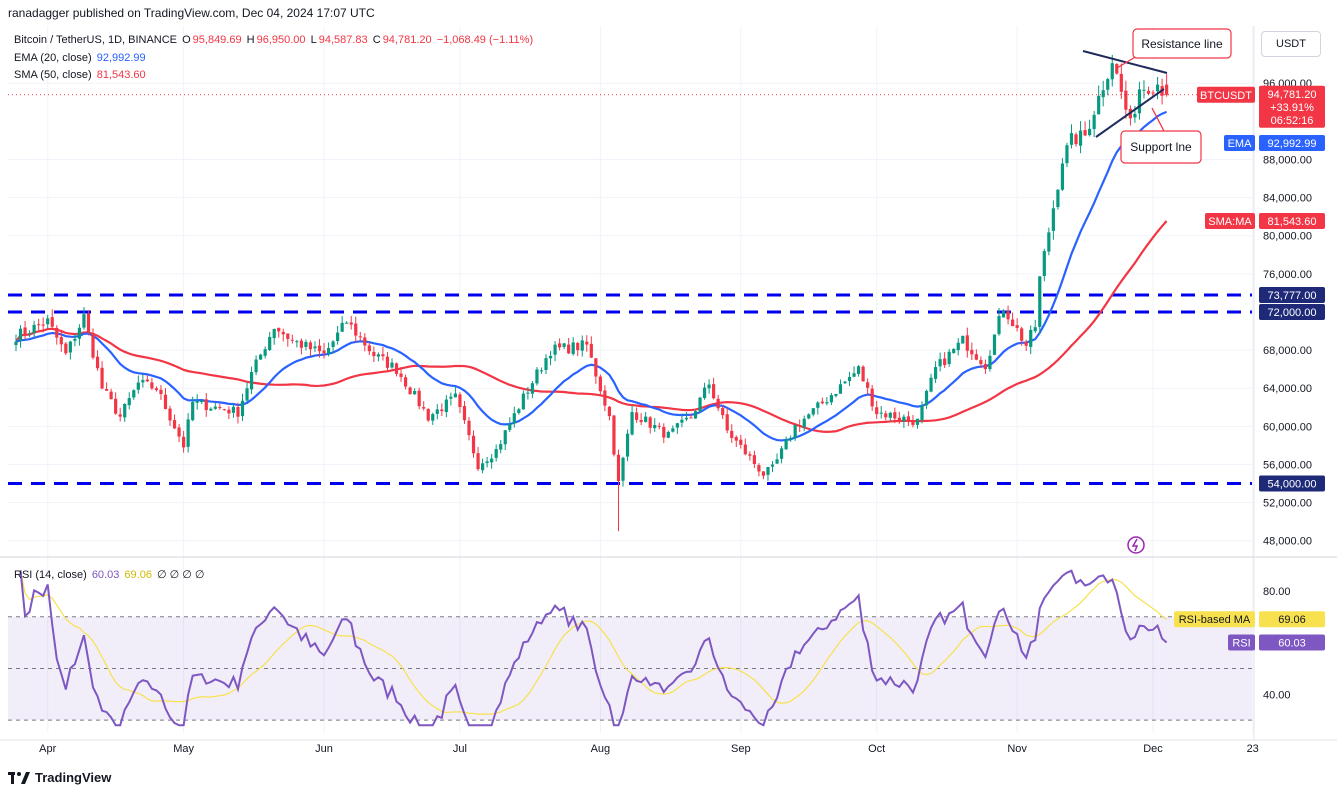 The height and width of the screenshot is (794, 1337). Describe the element at coordinates (485, 40) in the screenshot. I see `ohlc-change: −1,068.49 (−1.11%)` at that location.